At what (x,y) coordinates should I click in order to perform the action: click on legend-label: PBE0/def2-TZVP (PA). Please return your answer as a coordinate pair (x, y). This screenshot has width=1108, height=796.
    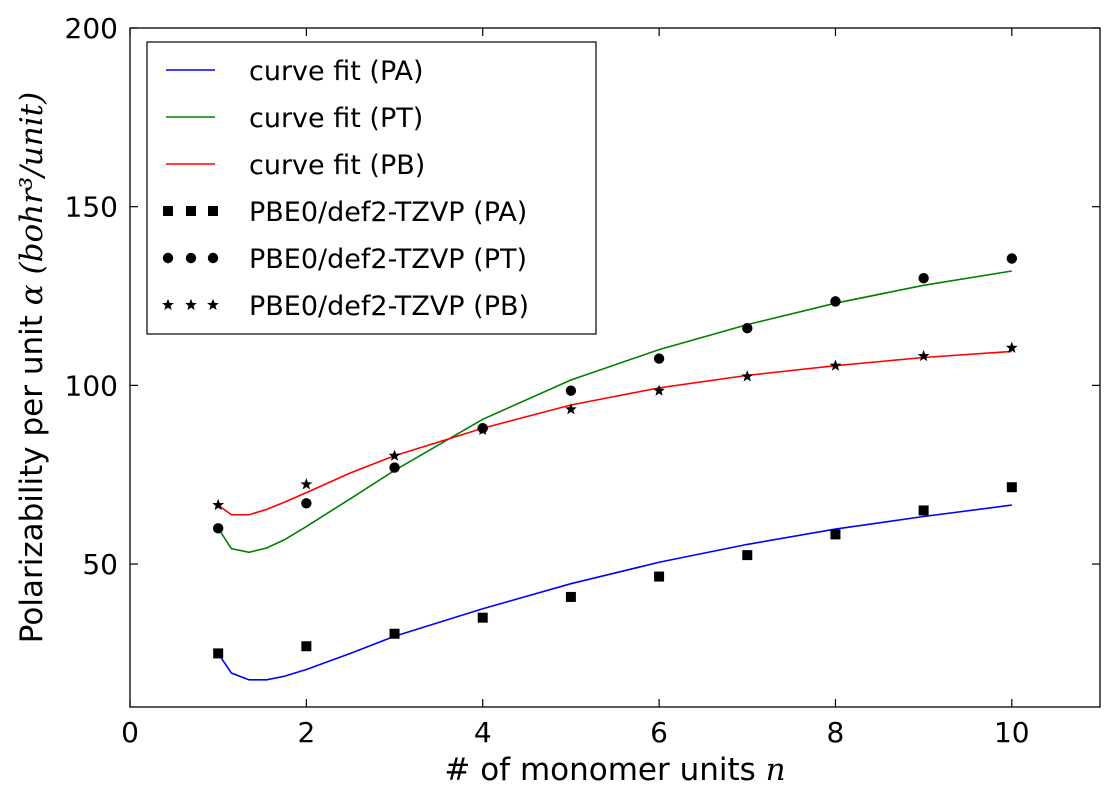
    Looking at the image, I should click on (388, 212).